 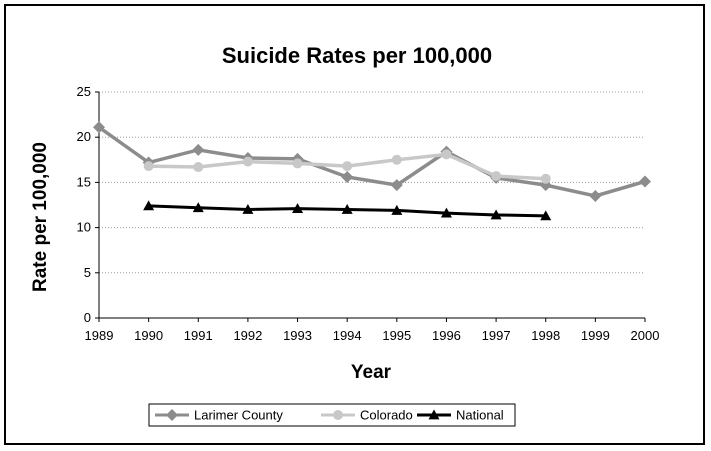 What do you see at coordinates (87, 272) in the screenshot?
I see `y-tick-label: 5` at bounding box center [87, 272].